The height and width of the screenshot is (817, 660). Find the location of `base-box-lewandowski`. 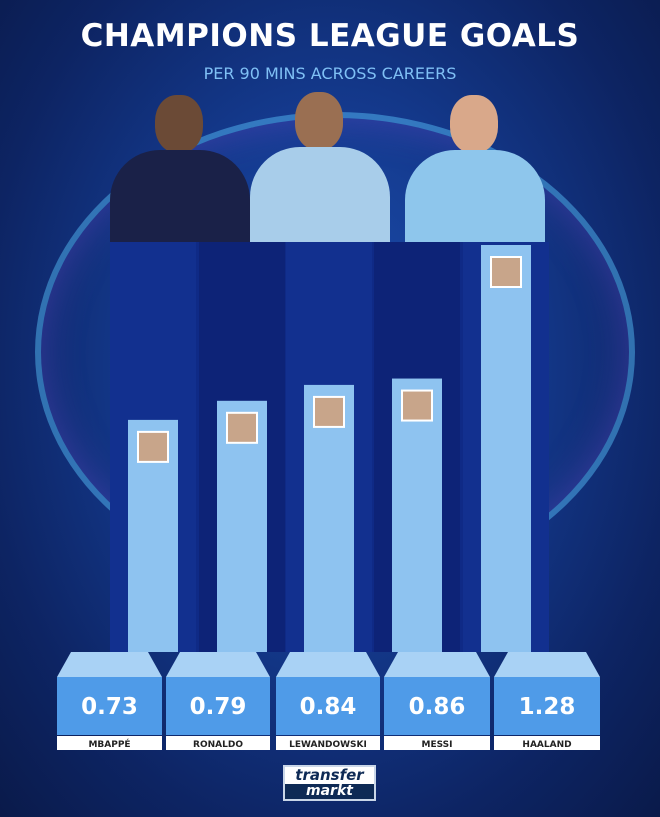

base-box-lewandowski is located at coordinates (328, 706).